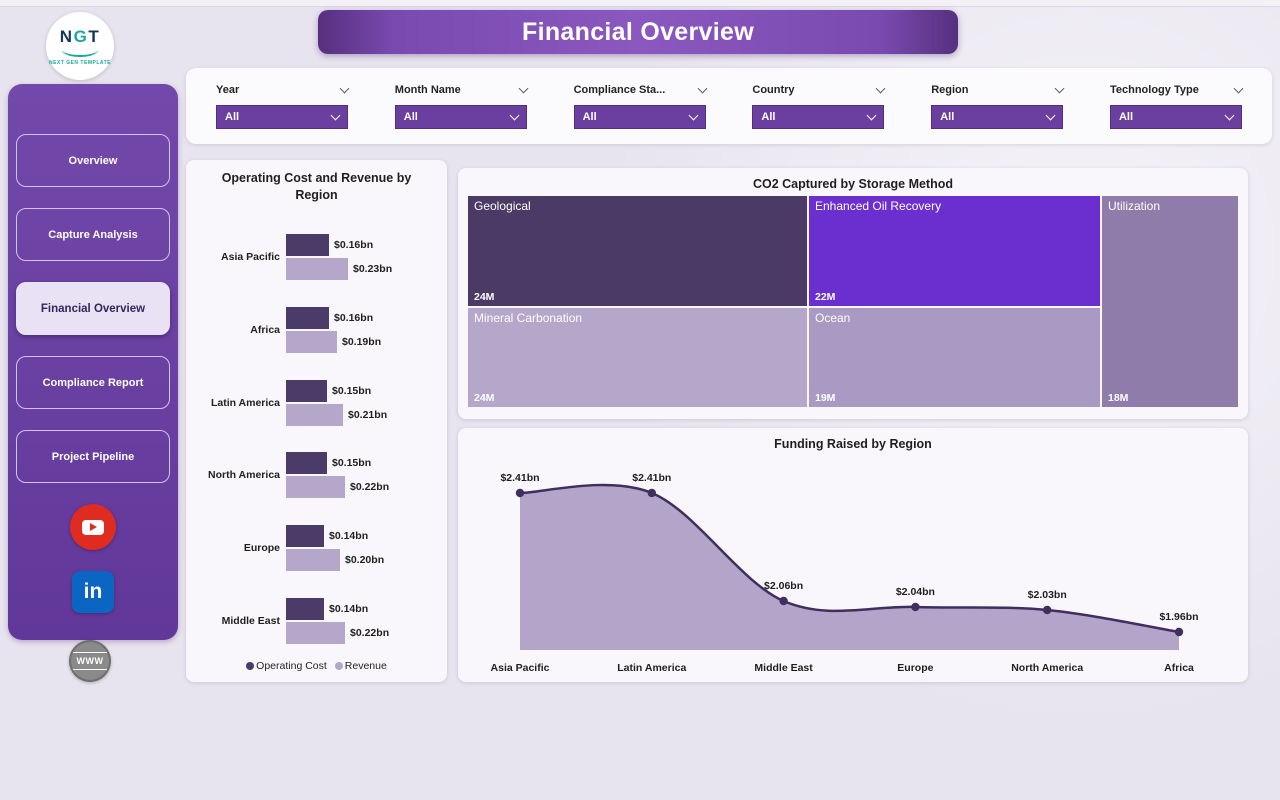 This screenshot has width=1280, height=800. Describe the element at coordinates (261, 548) in the screenshot. I see `bar-category-label: Europe` at that location.